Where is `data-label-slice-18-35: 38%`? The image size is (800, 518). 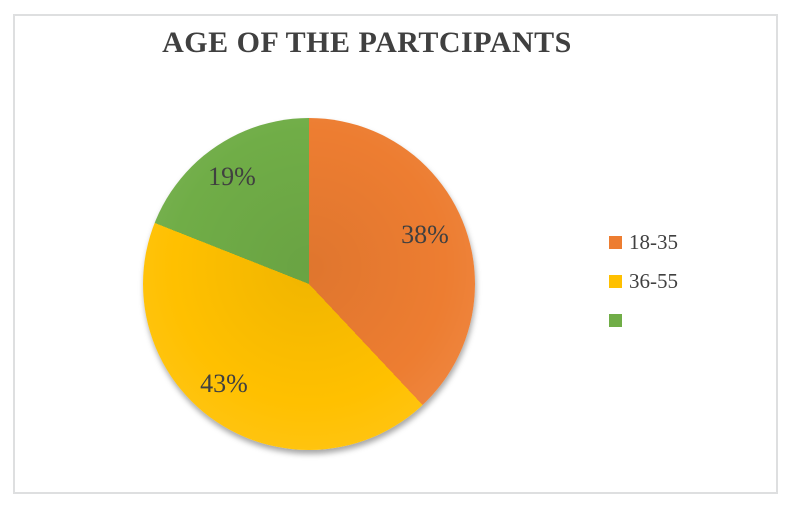
data-label-slice-18-35: 38% is located at coordinates (425, 234).